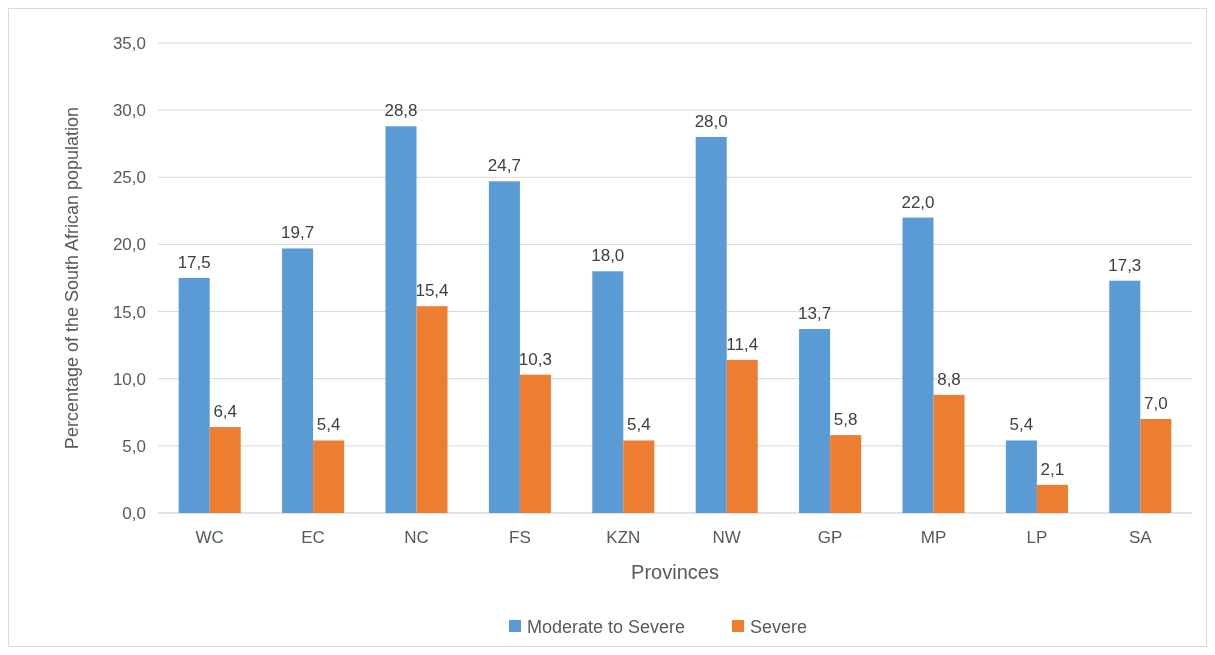 The image size is (1215, 655). What do you see at coordinates (1052, 469) in the screenshot?
I see `data-label: 2,1` at bounding box center [1052, 469].